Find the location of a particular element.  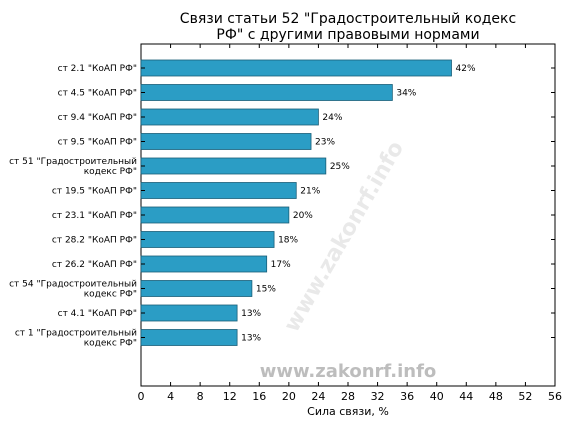

x-tick-label: 44 is located at coordinates (466, 396).